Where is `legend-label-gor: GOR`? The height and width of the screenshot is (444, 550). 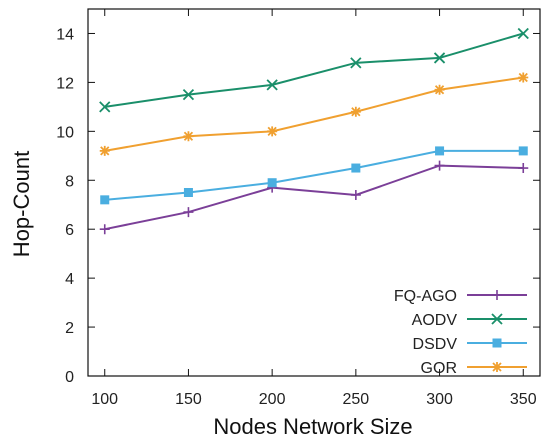
legend-label-gor: GOR is located at coordinates (439, 368).